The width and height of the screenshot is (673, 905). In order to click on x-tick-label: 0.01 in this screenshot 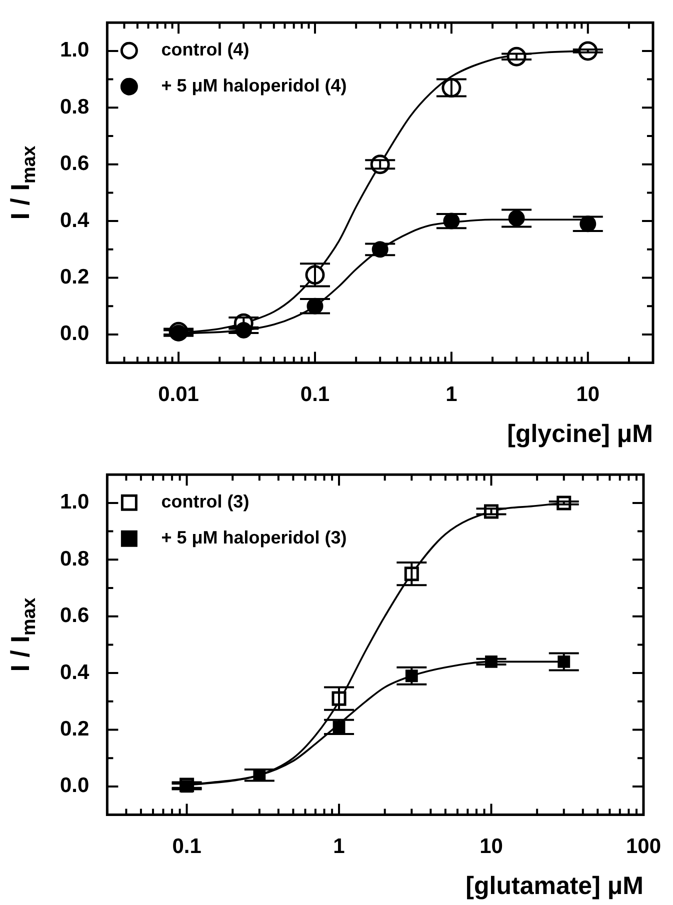, I will do `click(179, 394)`.